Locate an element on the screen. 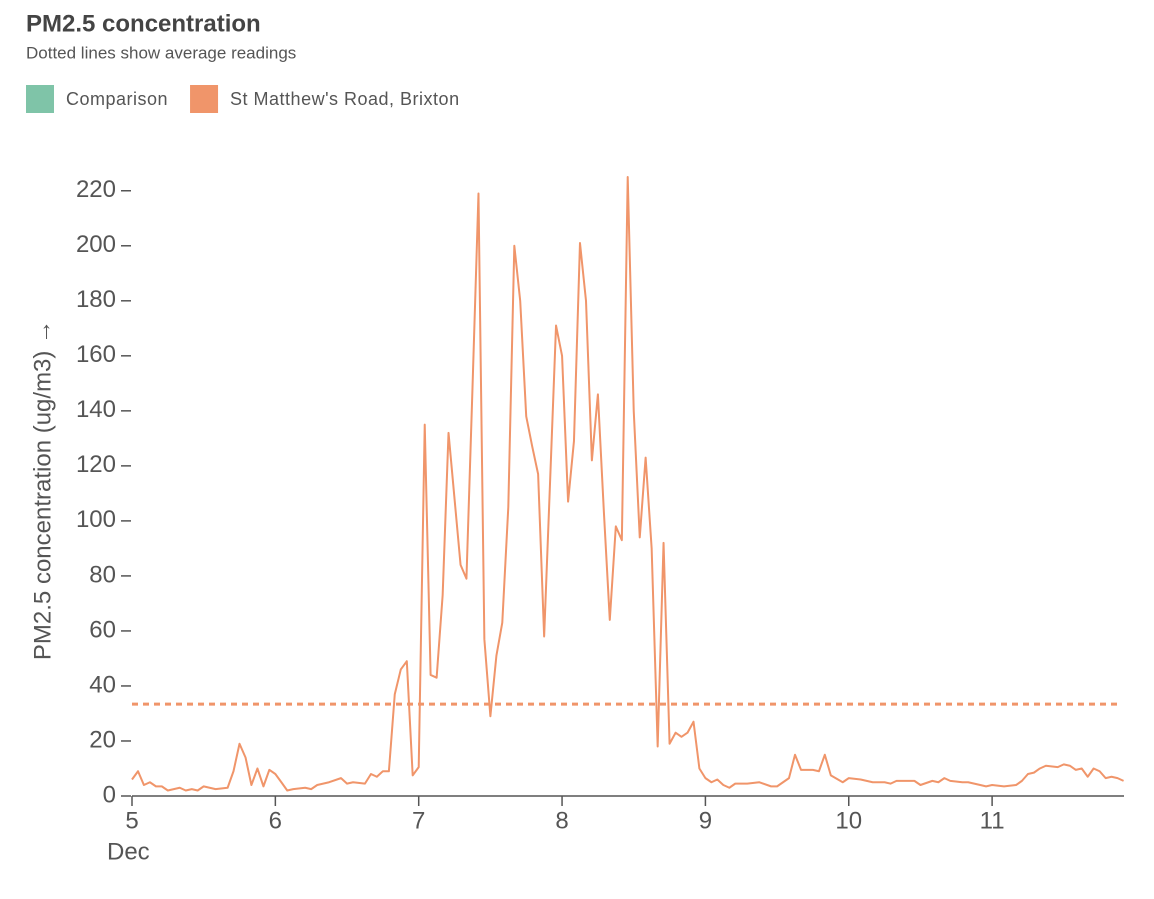  y-tick-label: 20 is located at coordinates (102, 739).